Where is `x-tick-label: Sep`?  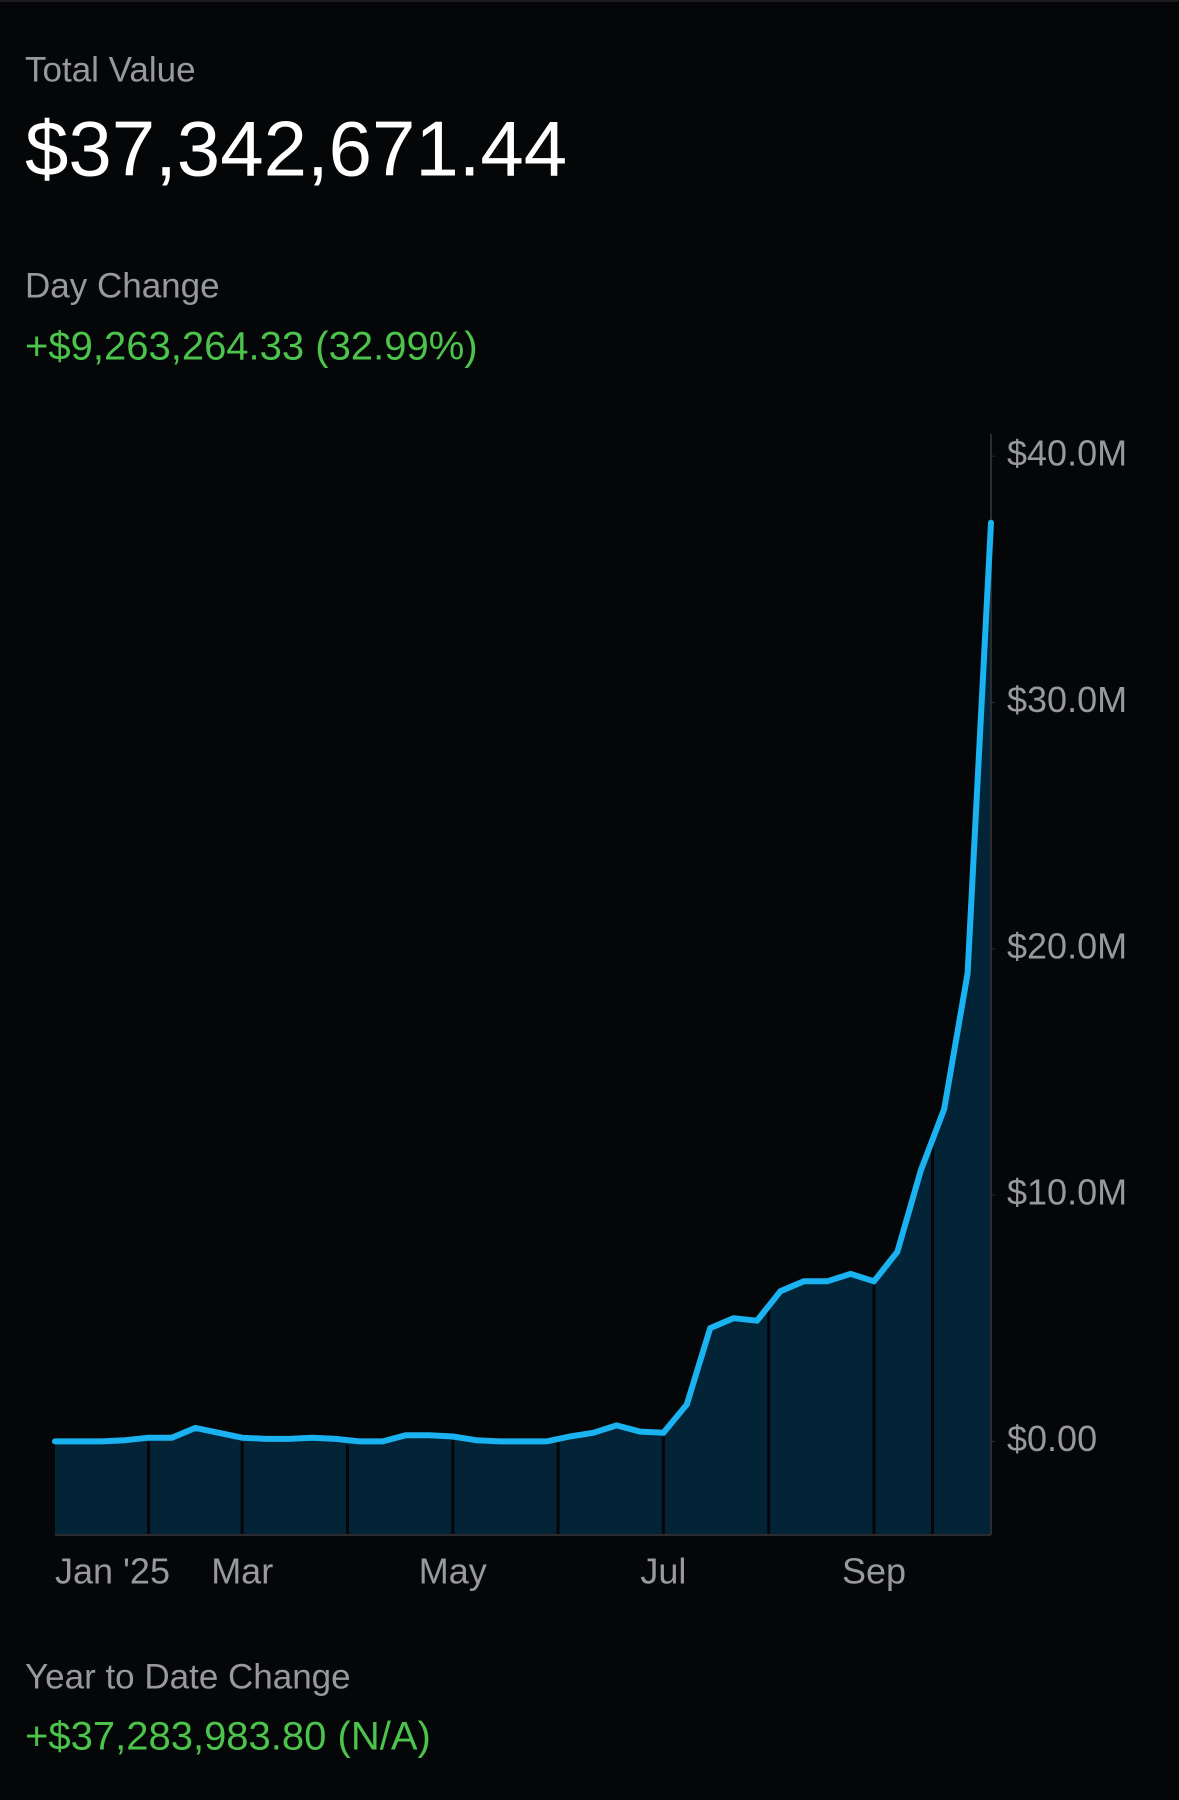 x-tick-label: Sep is located at coordinates (874, 1571).